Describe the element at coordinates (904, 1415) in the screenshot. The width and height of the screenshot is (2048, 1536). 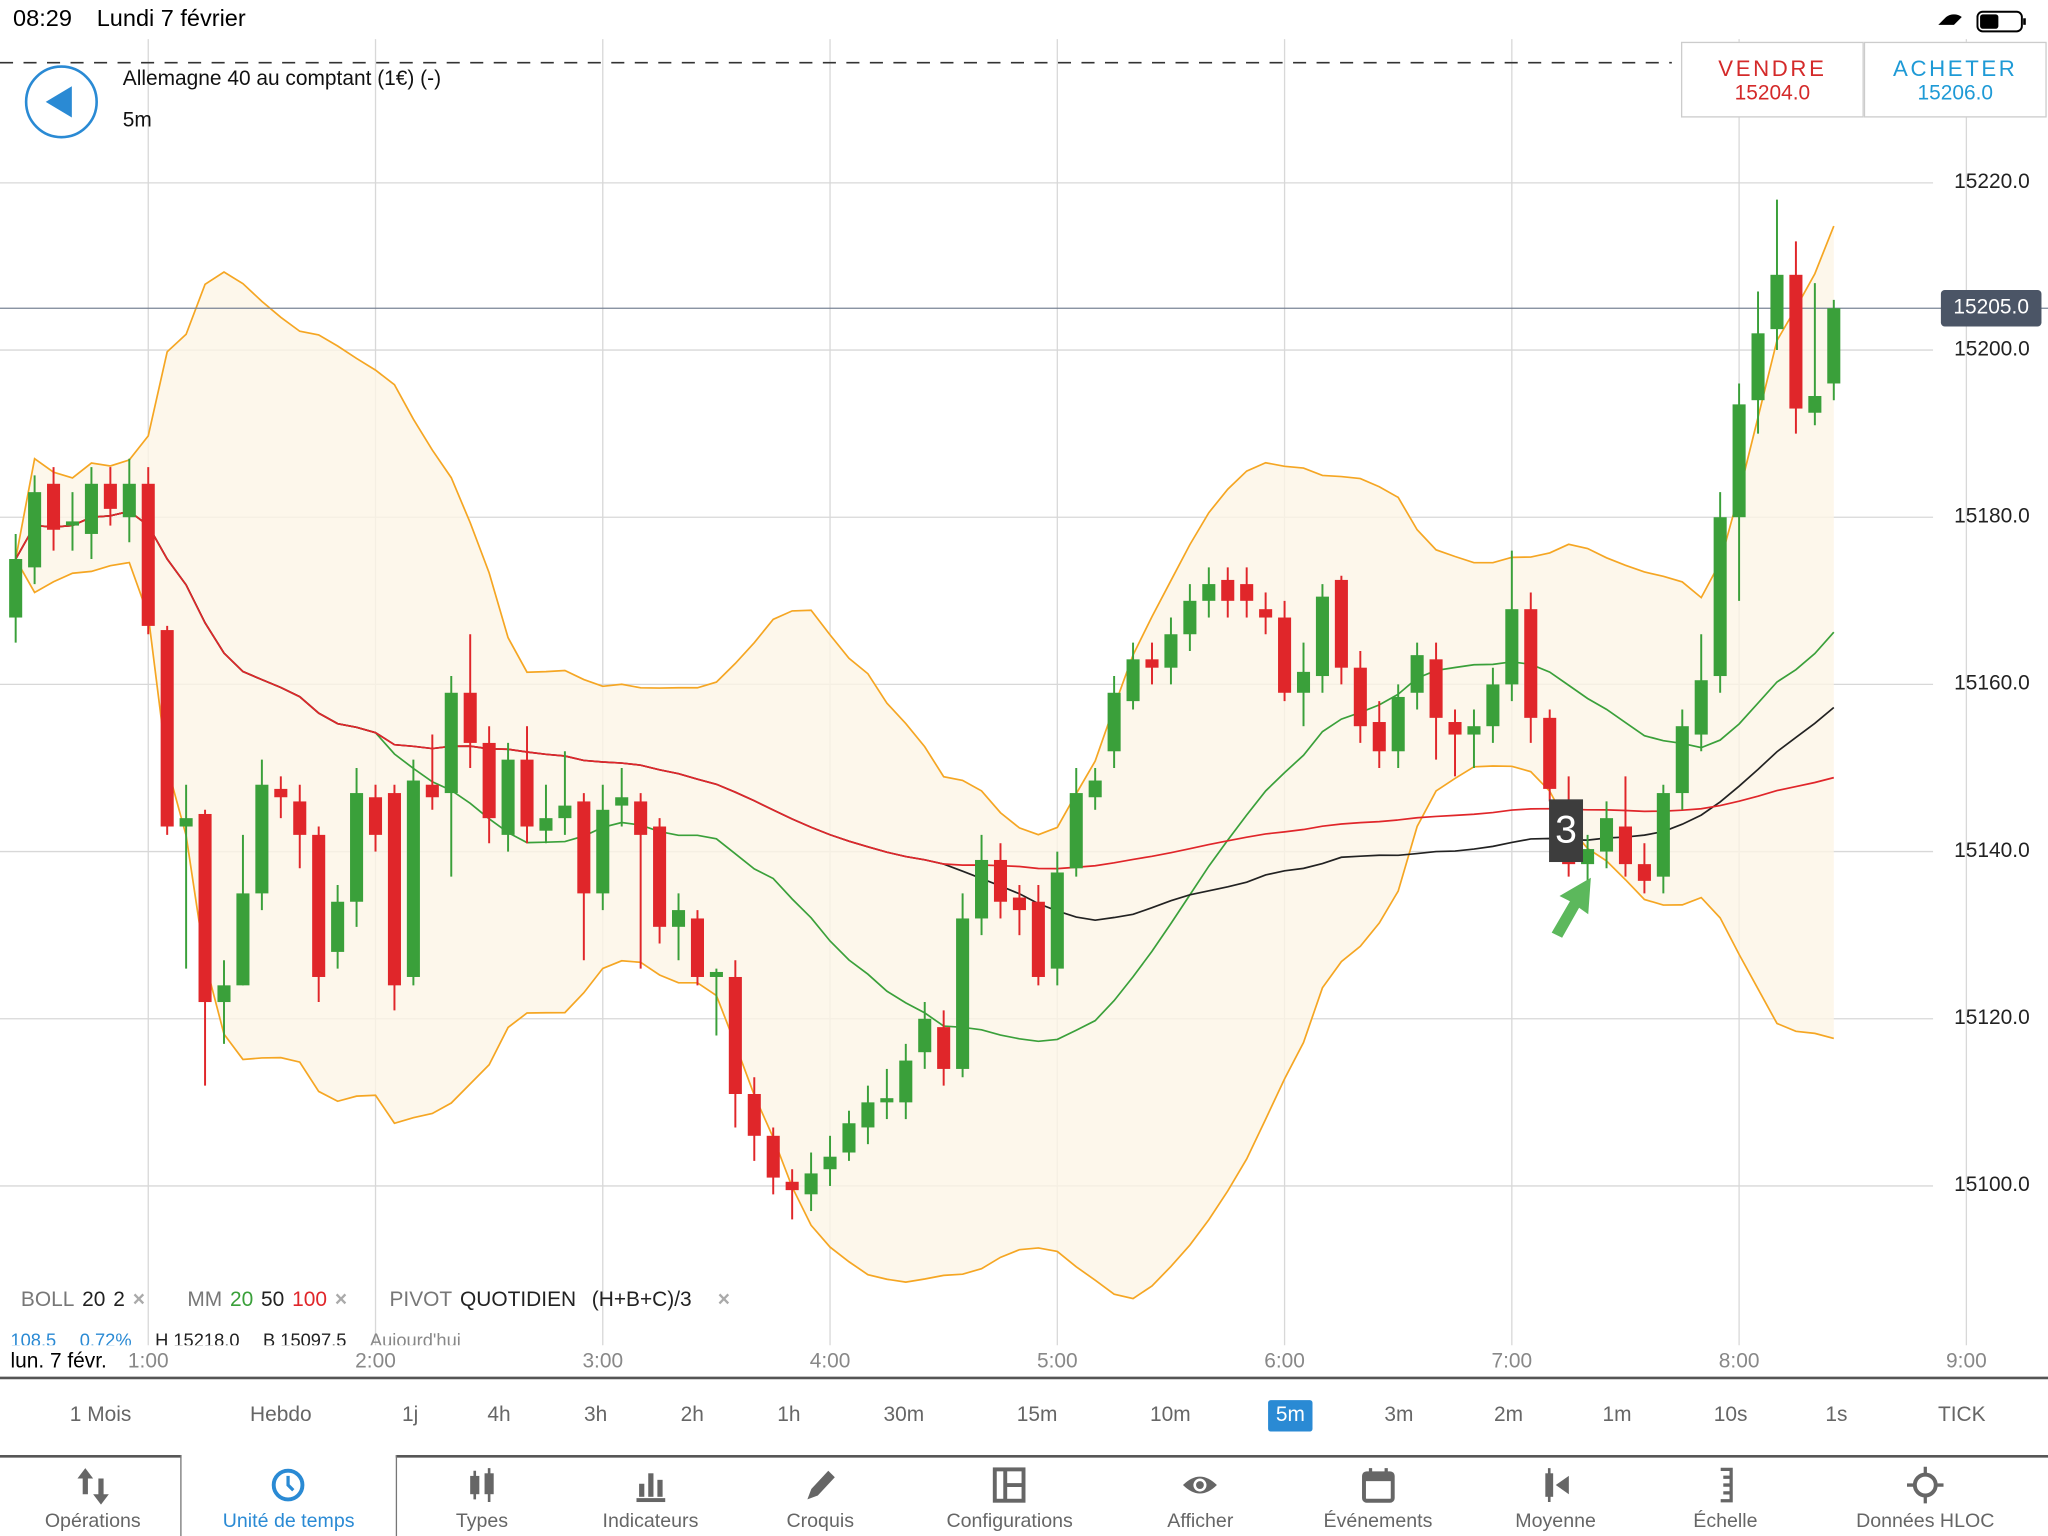
I see `timeframe-30m: 30m` at that location.